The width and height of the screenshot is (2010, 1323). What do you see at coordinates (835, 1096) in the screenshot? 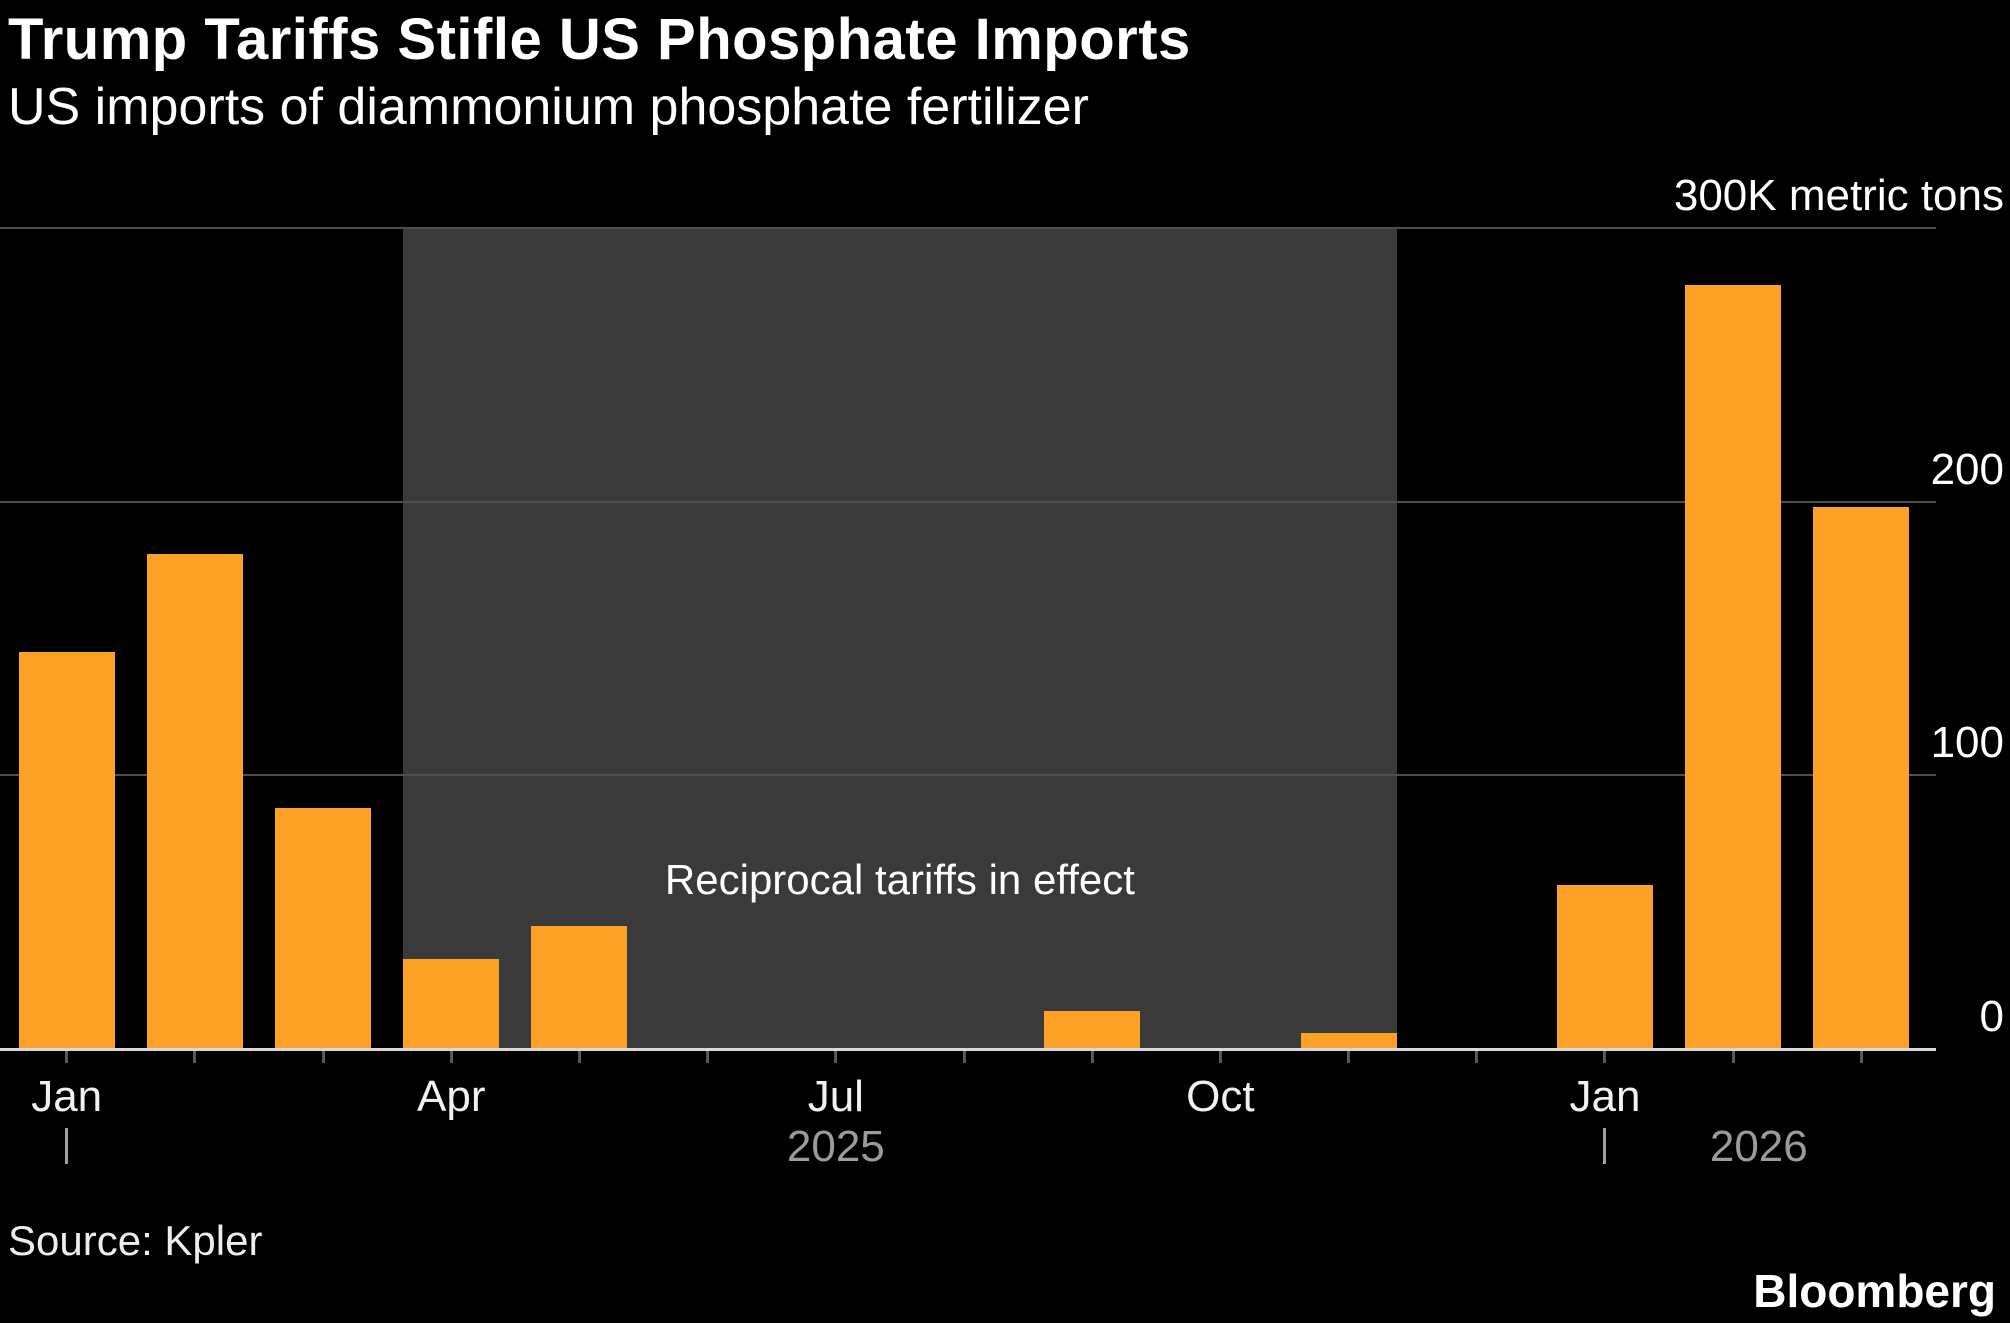
I see `x-tick-label-jul-6: Jul` at bounding box center [835, 1096].